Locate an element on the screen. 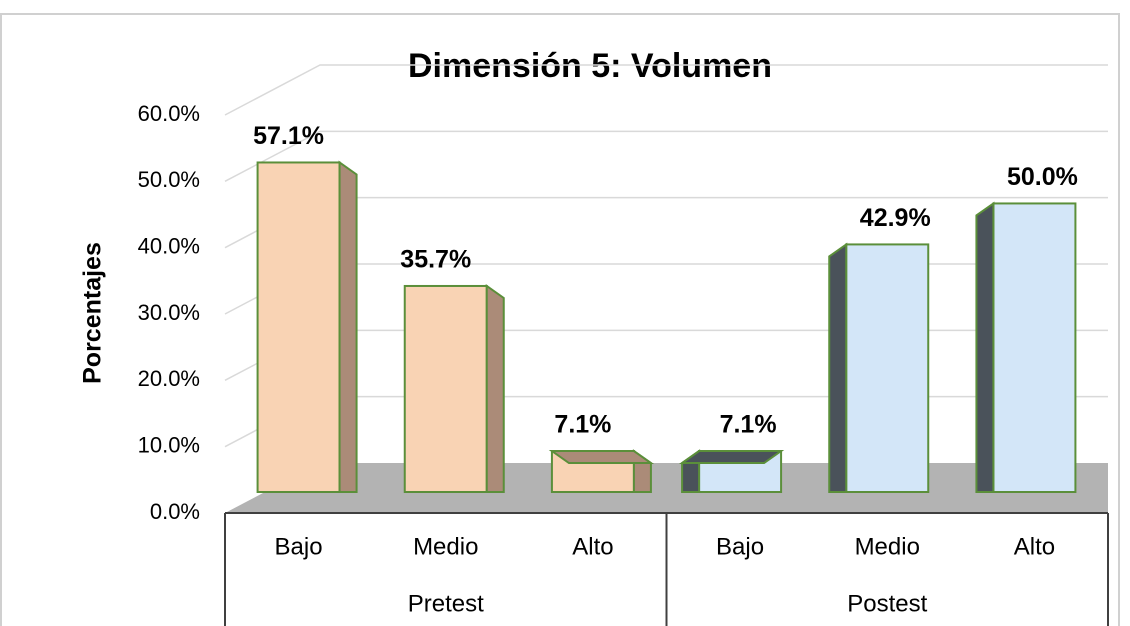  y-tick-label: 0.0% is located at coordinates (175, 511).